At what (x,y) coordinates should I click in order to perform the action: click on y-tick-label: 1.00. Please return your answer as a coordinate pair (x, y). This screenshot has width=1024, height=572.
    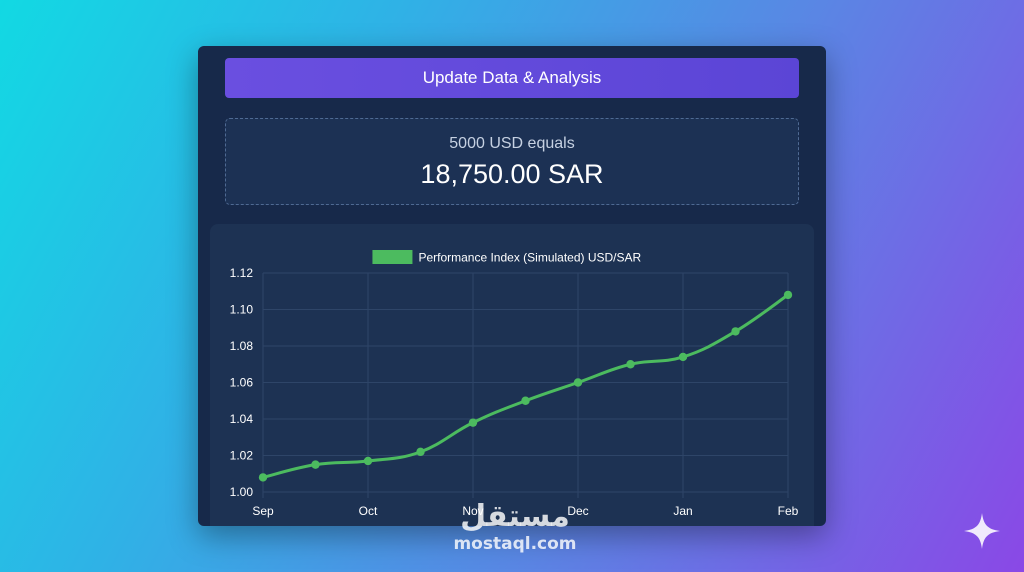
    Looking at the image, I should click on (242, 492).